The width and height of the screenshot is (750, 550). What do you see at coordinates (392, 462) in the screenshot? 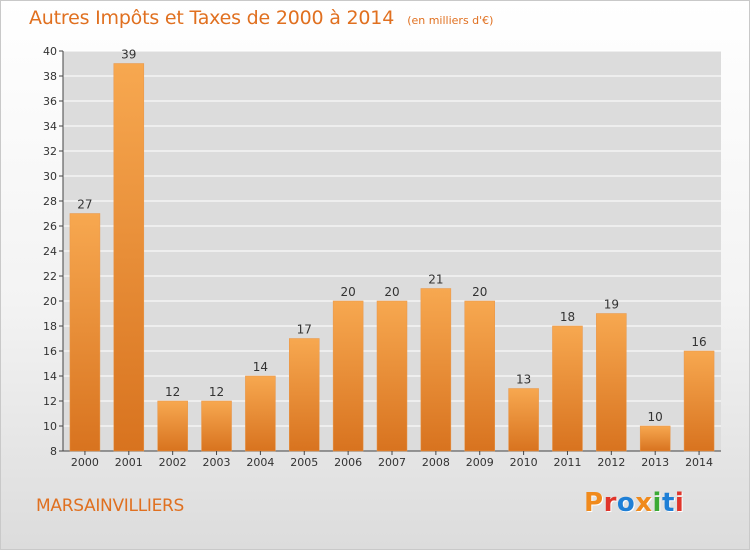
I see `x-tick-label: 2007` at bounding box center [392, 462].